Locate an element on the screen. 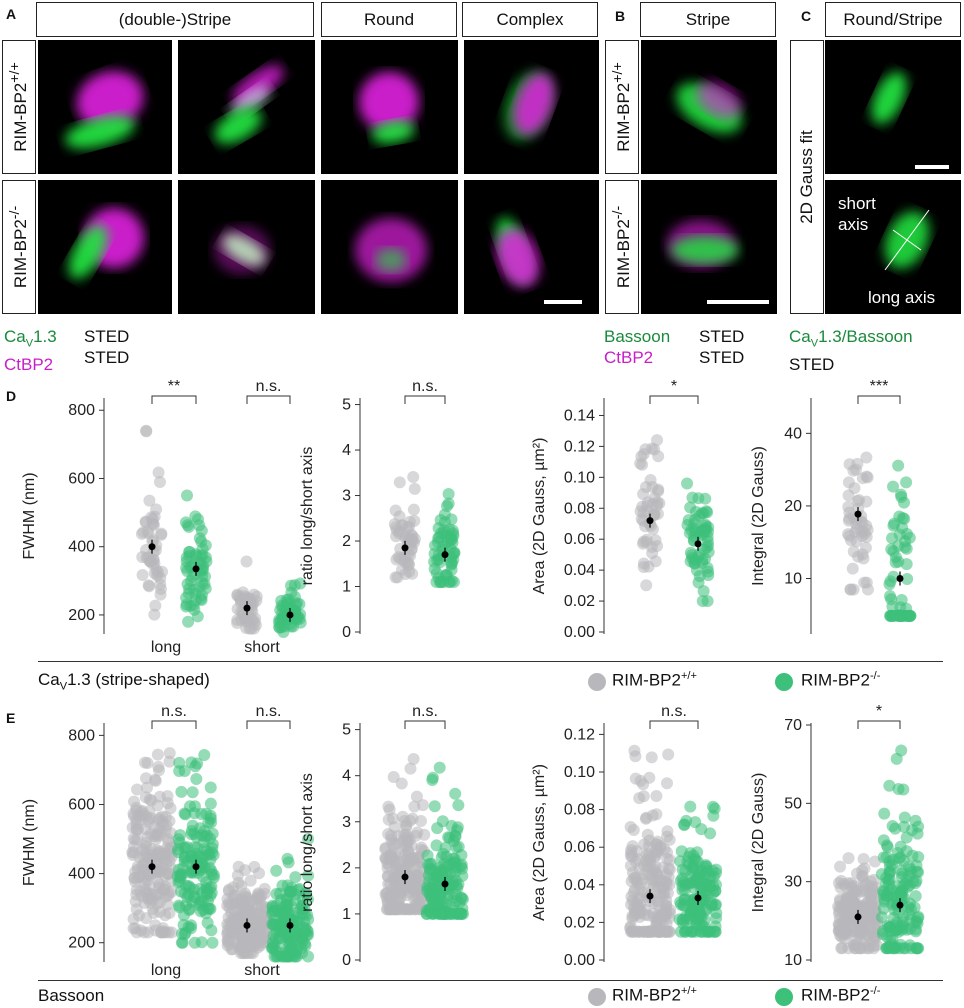 This screenshot has height=1008, width=964. significance-bracket is located at coordinates (268, 399).